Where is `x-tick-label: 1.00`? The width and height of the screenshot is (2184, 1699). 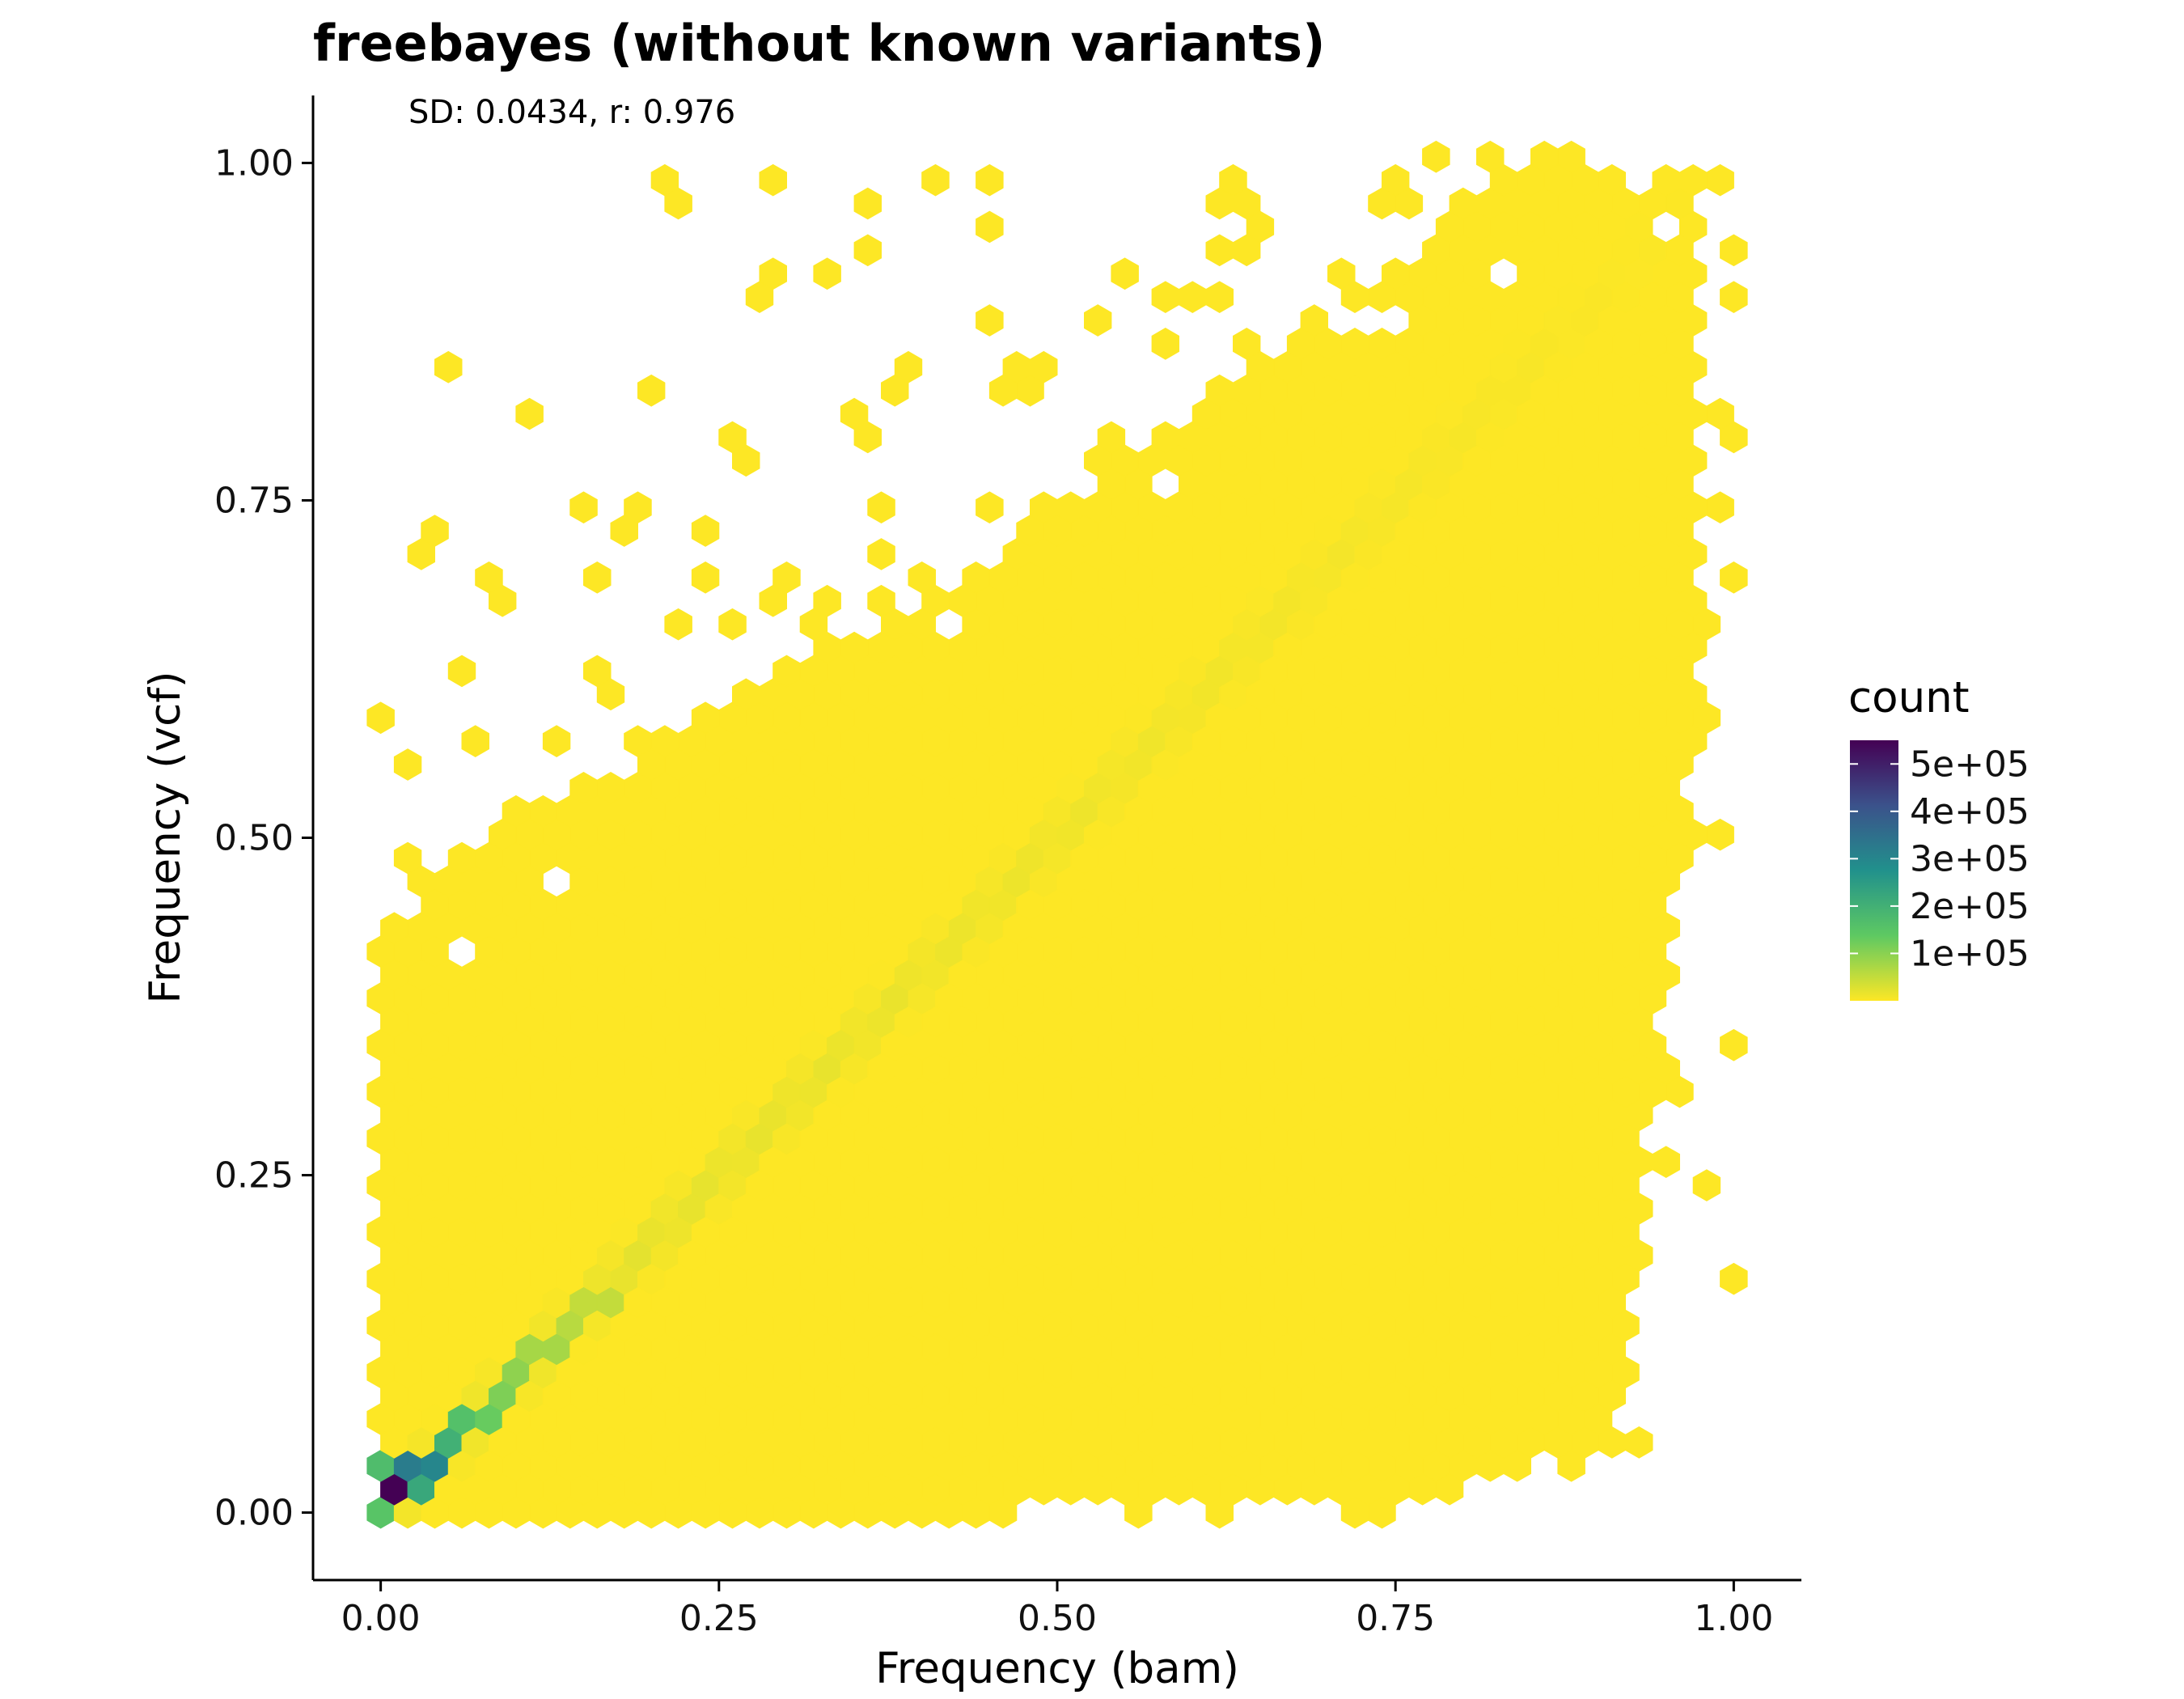 x-tick-label: 1.00 is located at coordinates (1733, 1618).